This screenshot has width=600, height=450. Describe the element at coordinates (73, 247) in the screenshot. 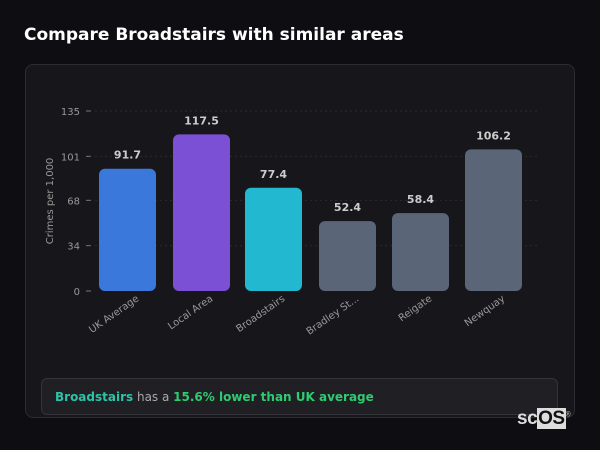

I see `y-tick-label: 34` at that location.